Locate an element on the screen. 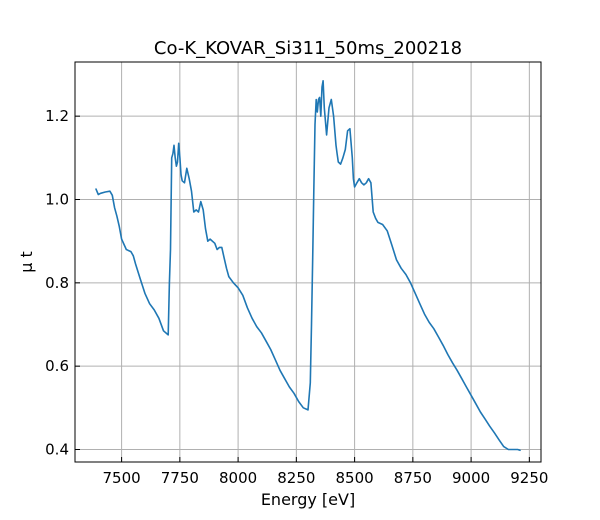  x-tick-label: 7500 is located at coordinates (122, 478).